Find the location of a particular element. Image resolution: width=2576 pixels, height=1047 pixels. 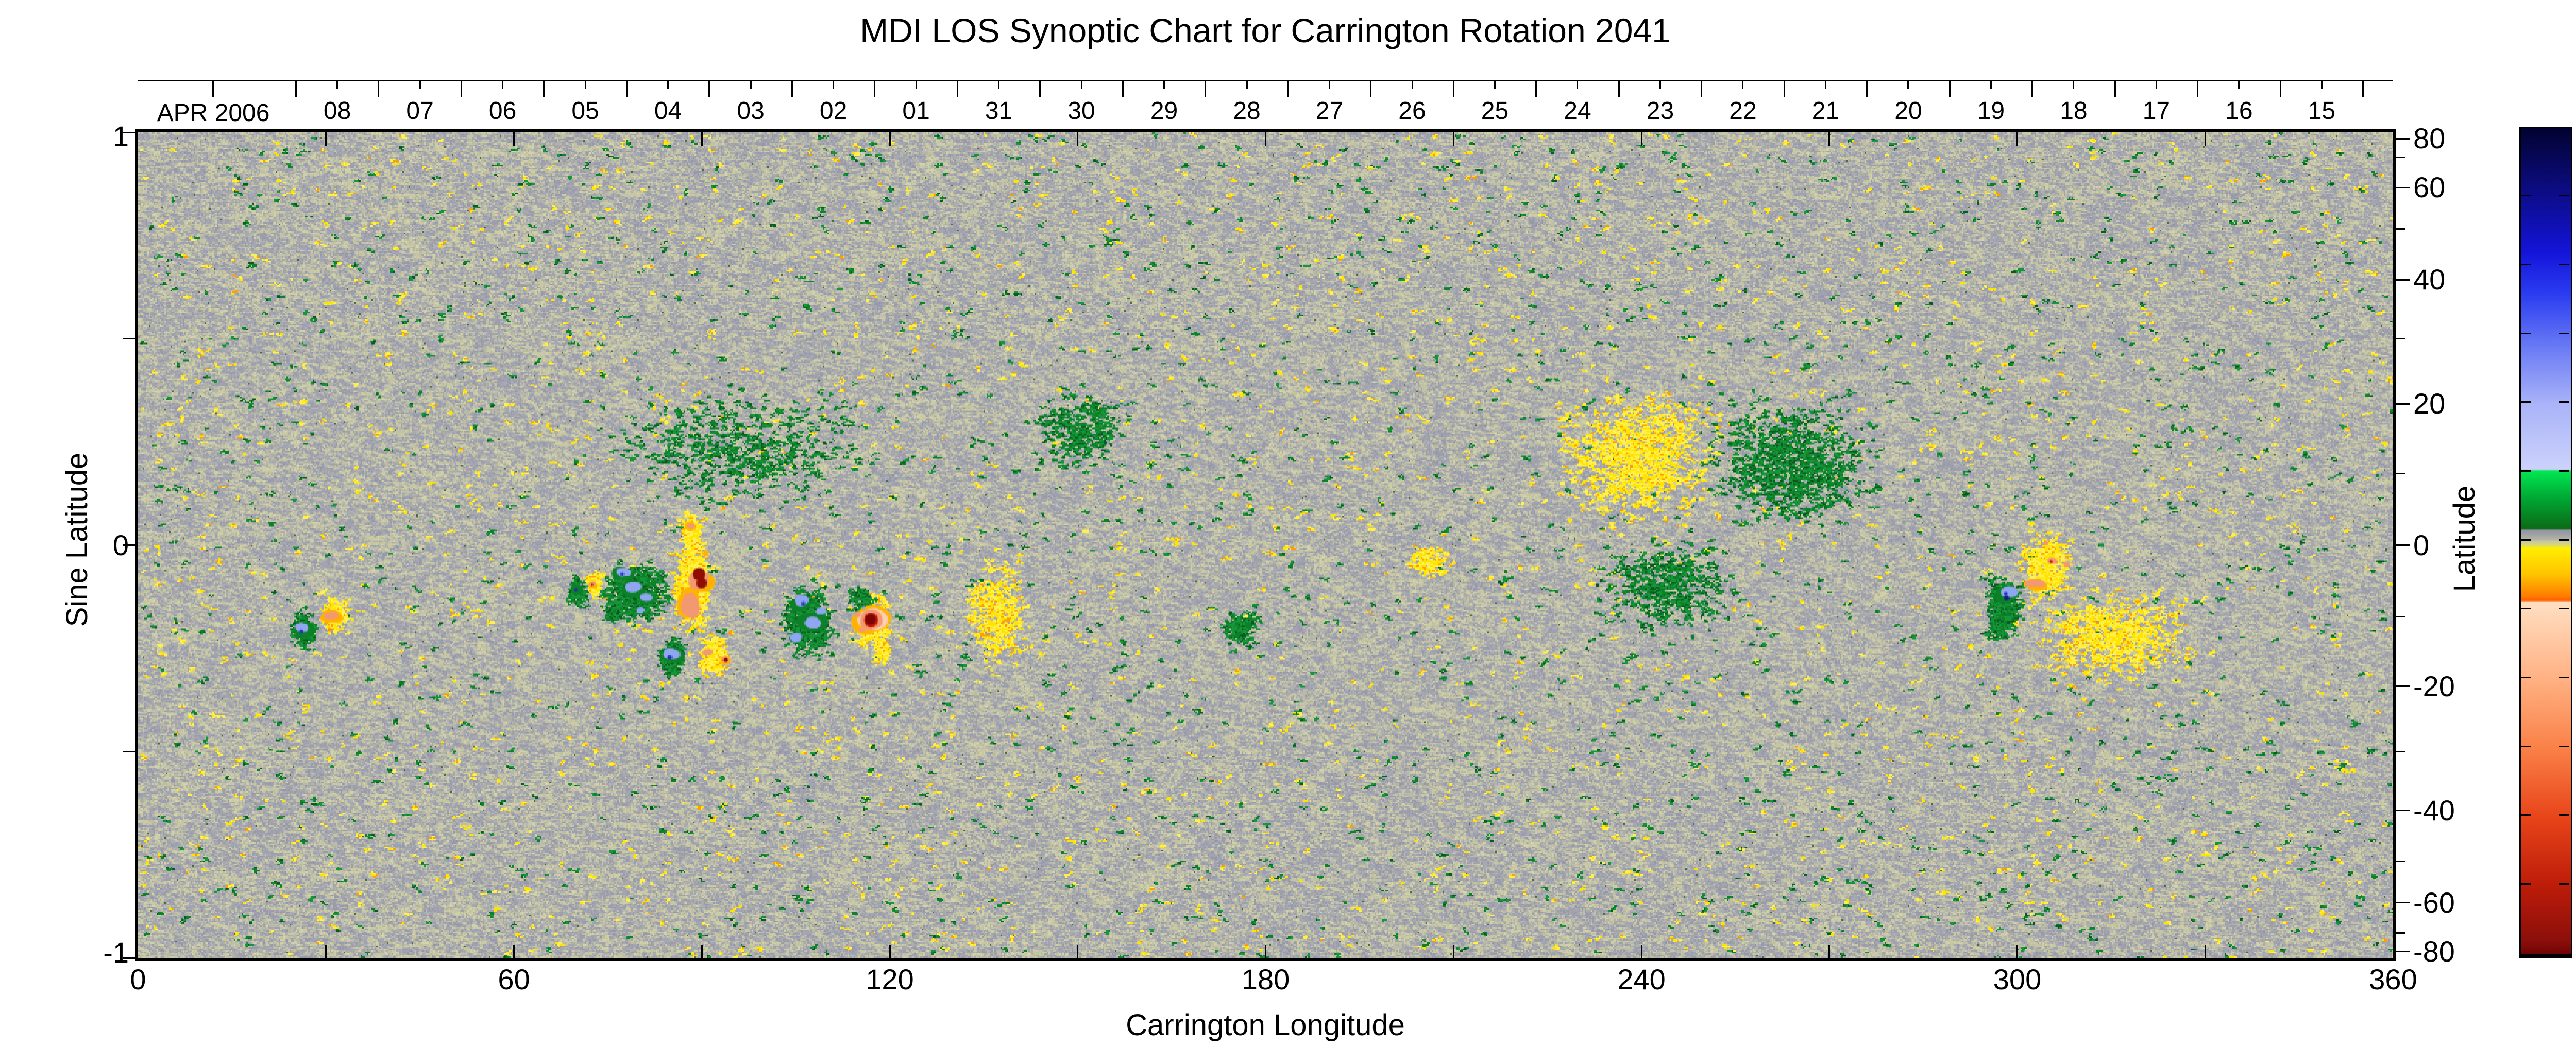

top-axis-date-label: 16 is located at coordinates (2239, 111).